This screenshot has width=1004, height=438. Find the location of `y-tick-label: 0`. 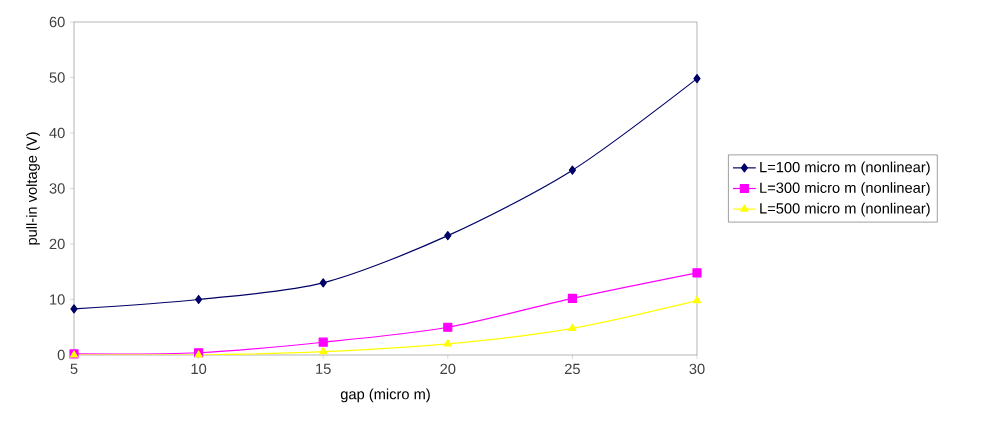

y-tick-label: 0 is located at coordinates (61, 355).